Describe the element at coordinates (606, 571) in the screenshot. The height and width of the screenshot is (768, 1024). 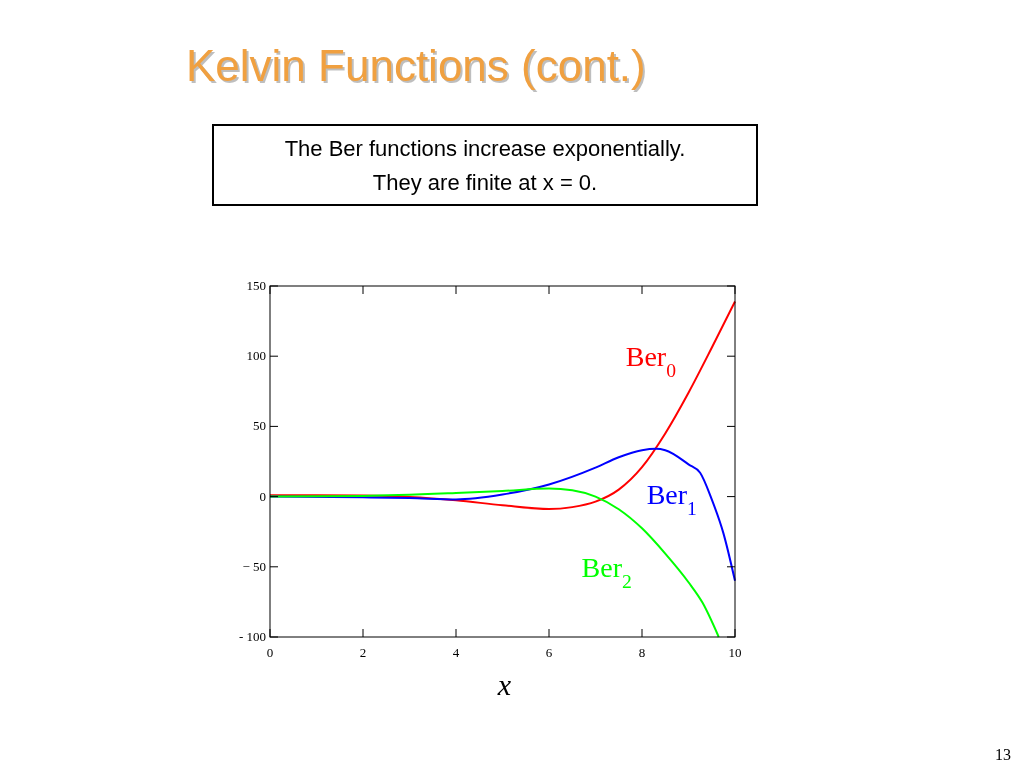
I see `series-label: Ber$_{2}$` at that location.